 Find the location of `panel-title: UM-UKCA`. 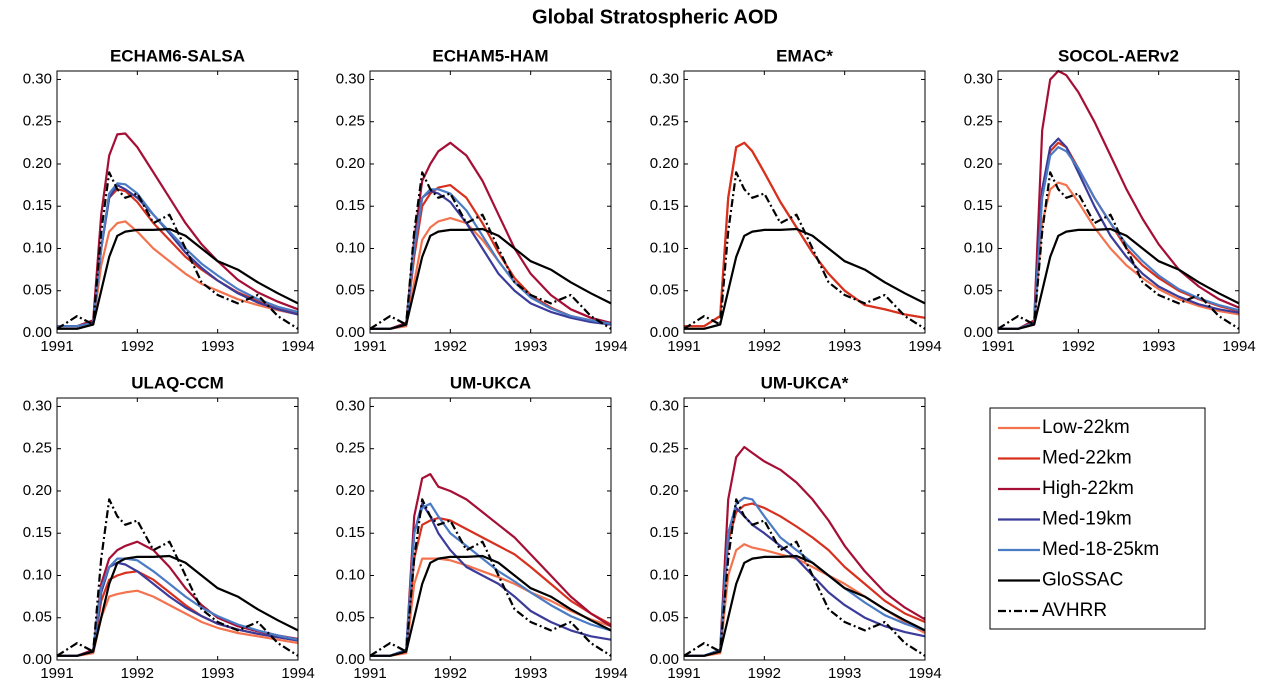

panel-title: UM-UKCA is located at coordinates (490, 382).